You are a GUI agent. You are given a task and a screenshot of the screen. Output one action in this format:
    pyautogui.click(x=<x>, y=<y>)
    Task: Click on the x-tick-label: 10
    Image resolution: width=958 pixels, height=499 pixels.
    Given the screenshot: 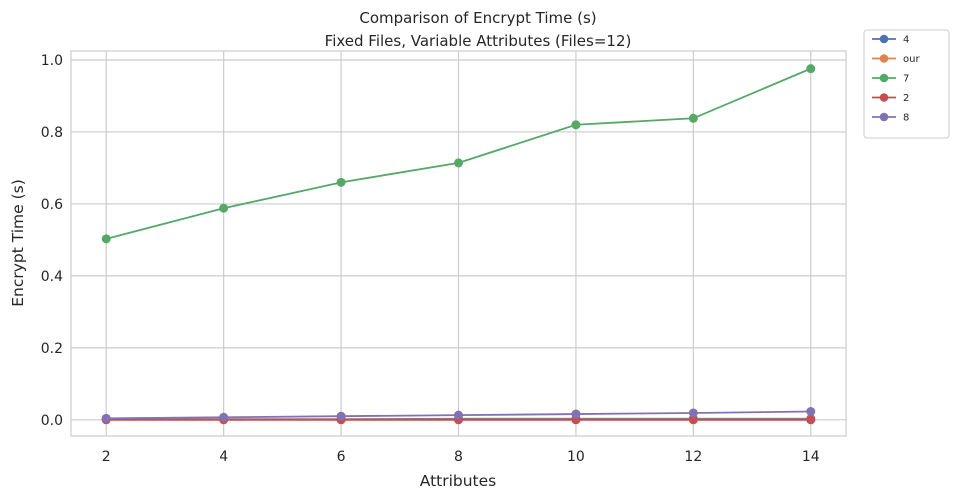 What is the action you would take?
    pyautogui.click(x=576, y=457)
    